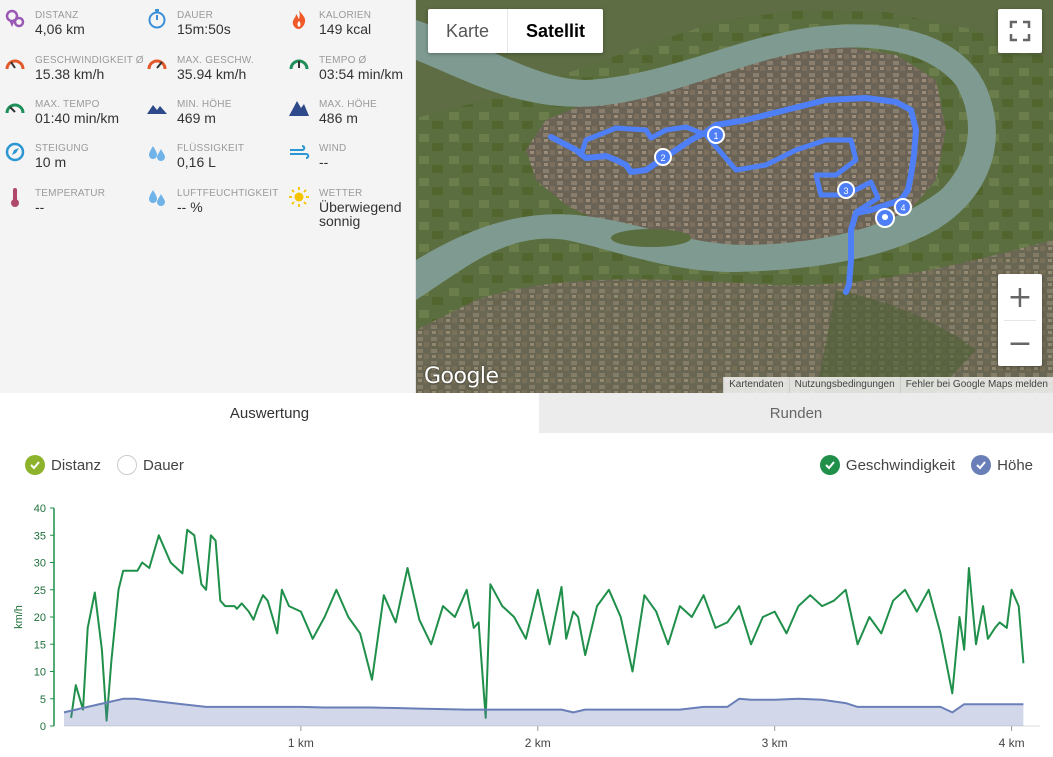 The width and height of the screenshot is (1053, 757). Describe the element at coordinates (338, 118) in the screenshot. I see `stat-value: 486 m` at that location.